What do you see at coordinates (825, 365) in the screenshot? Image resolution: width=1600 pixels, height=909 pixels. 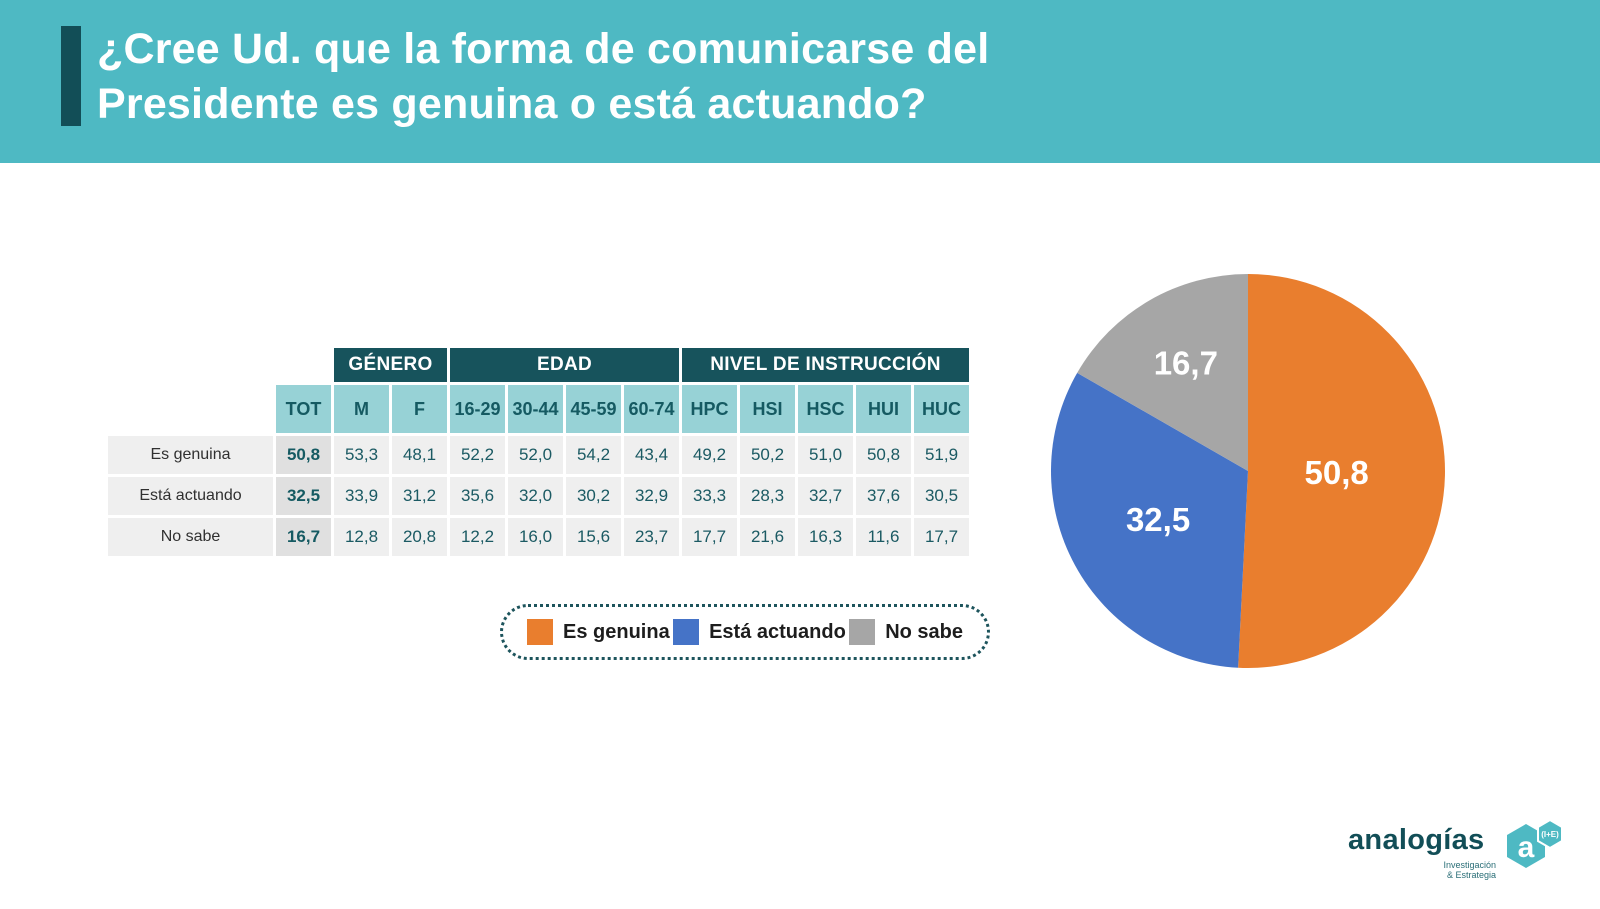 I see `group-header-cell-2: NIVEL DE INSTRUCCIÓN` at bounding box center [825, 365].